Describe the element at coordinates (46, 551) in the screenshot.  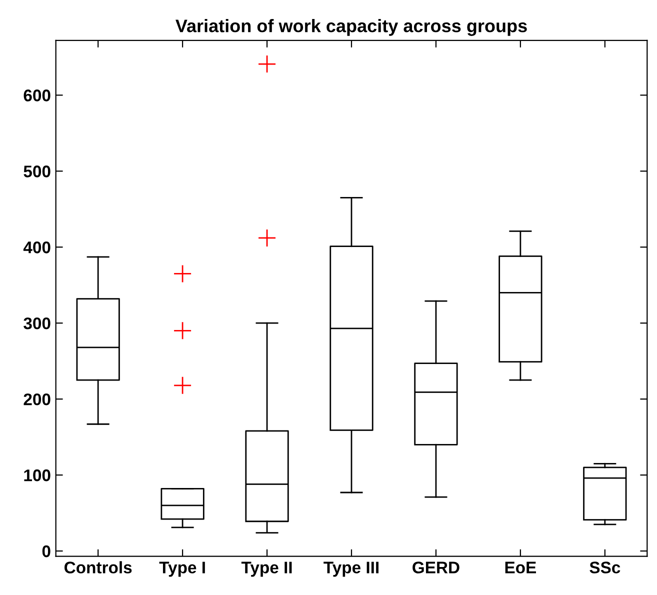
I see `y-tick-label: 0` at that location.